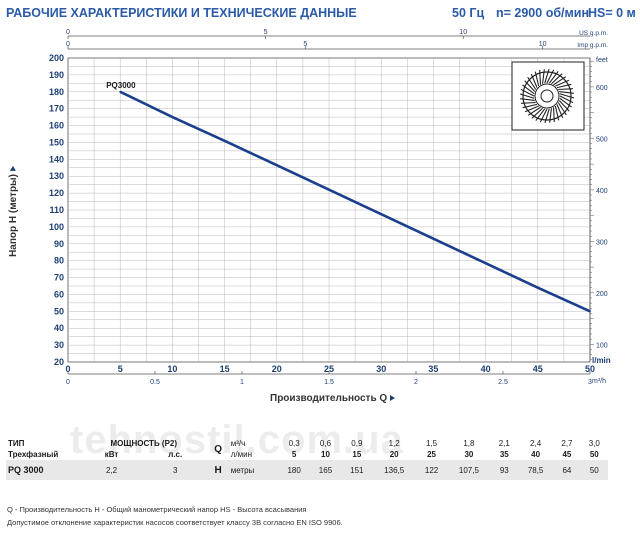 Image resolution: width=640 pixels, height=533 pixels. Describe the element at coordinates (155, 382) in the screenshot. I see `m3h-tick-label: 0.5` at that location.